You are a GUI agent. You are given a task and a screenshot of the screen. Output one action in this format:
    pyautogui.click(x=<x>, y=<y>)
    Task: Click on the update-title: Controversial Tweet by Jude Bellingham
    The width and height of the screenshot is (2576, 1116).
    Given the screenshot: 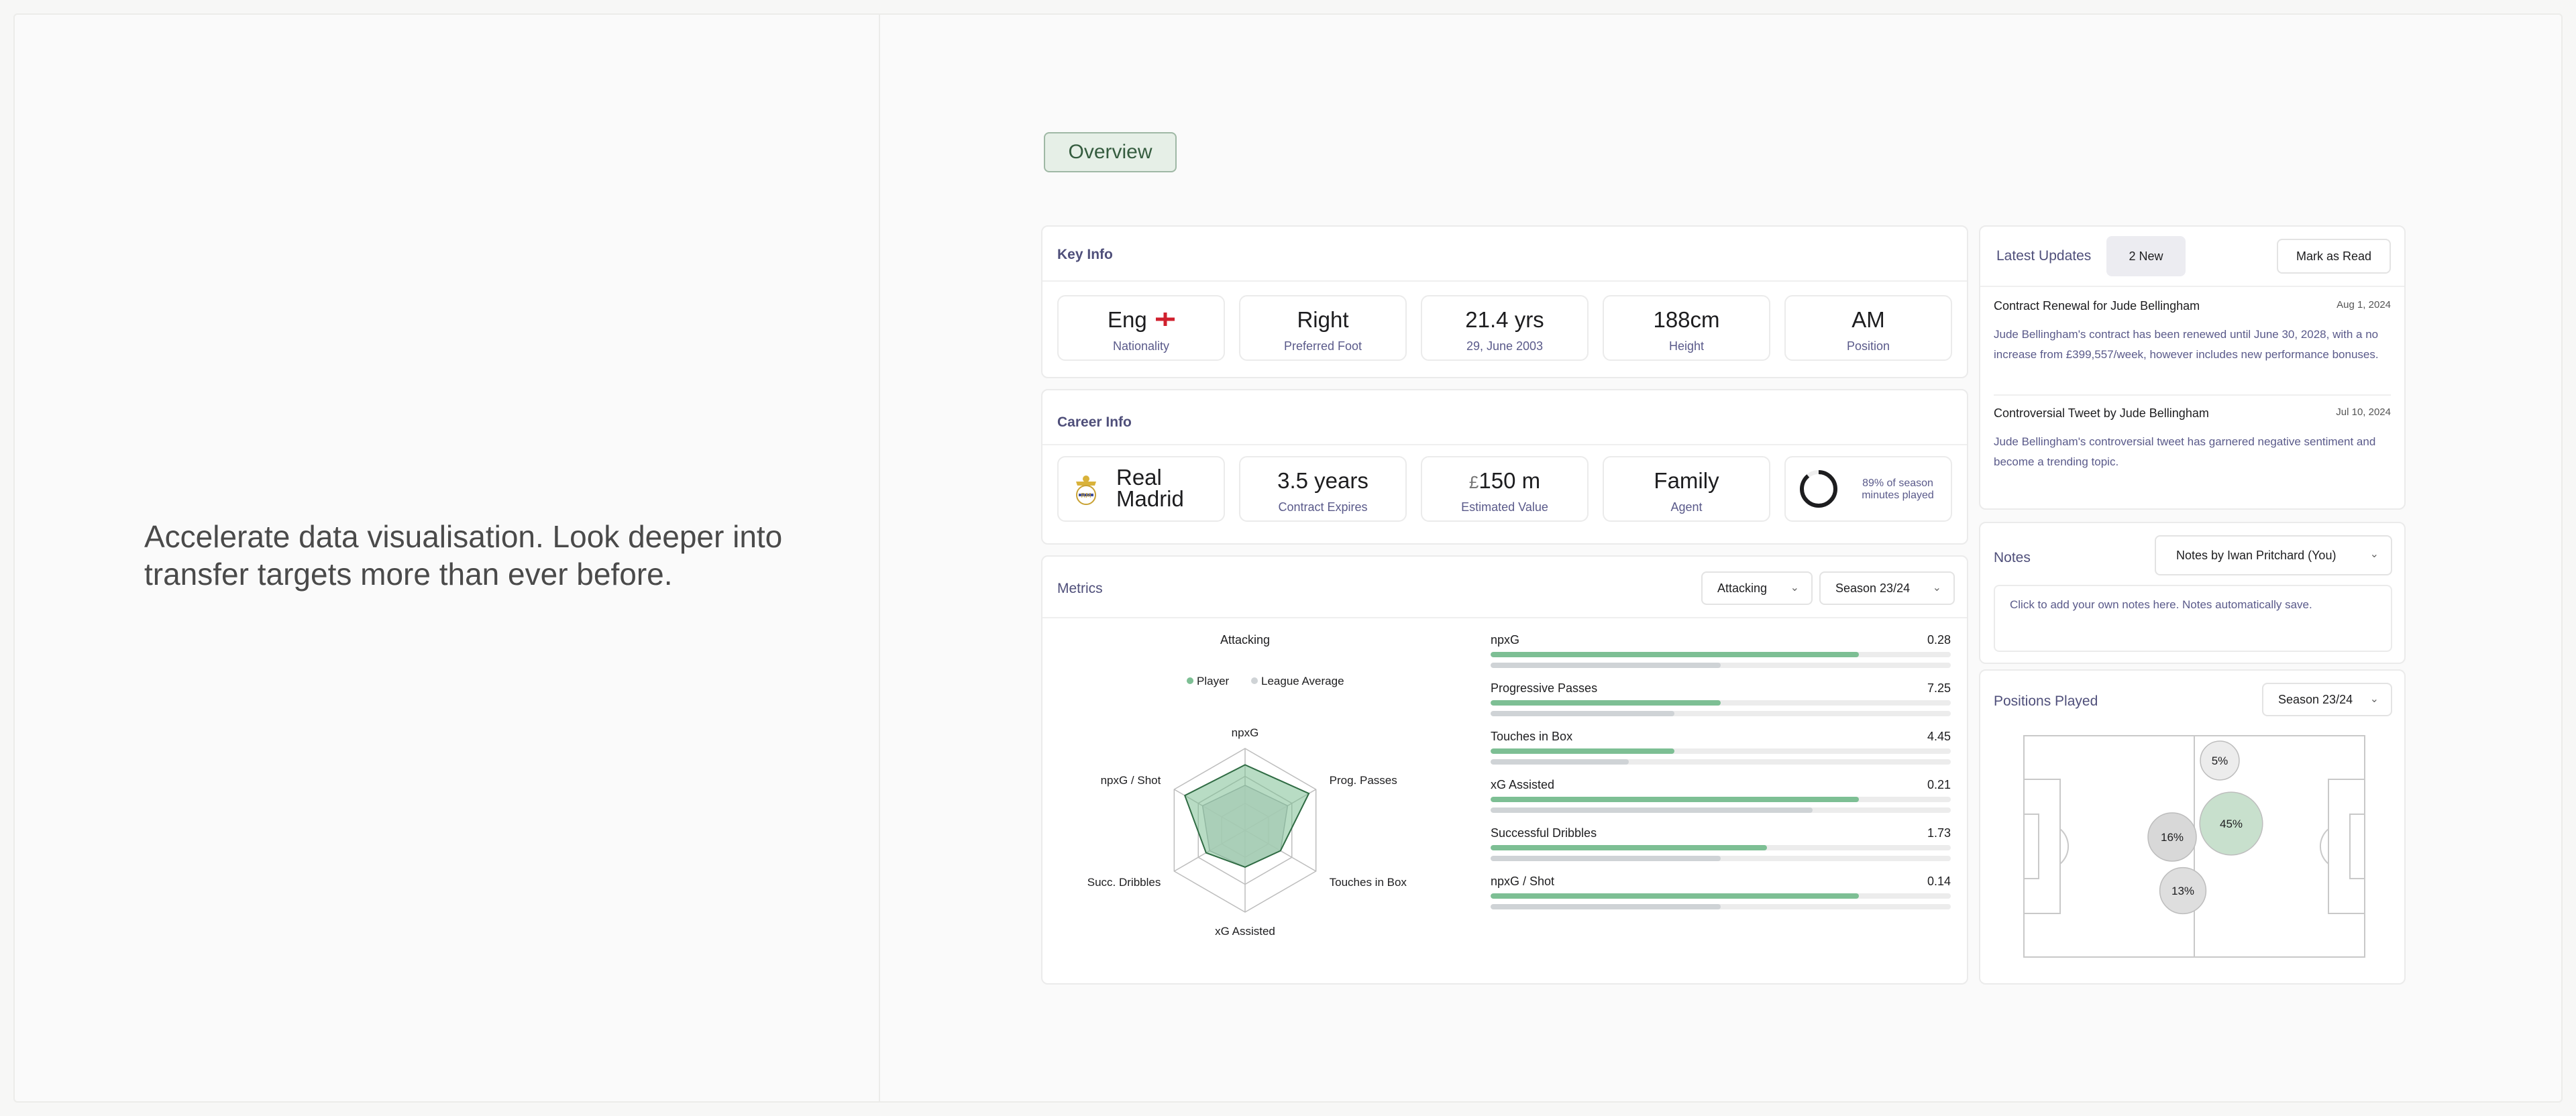 What is the action you would take?
    pyautogui.click(x=2101, y=413)
    